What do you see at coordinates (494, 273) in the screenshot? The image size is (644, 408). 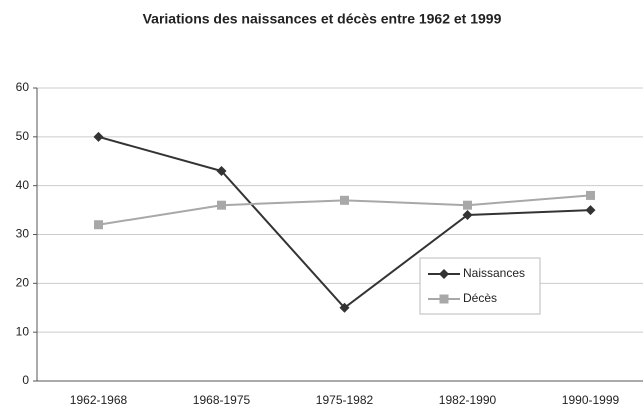 I see `legend-label: Naissances` at bounding box center [494, 273].